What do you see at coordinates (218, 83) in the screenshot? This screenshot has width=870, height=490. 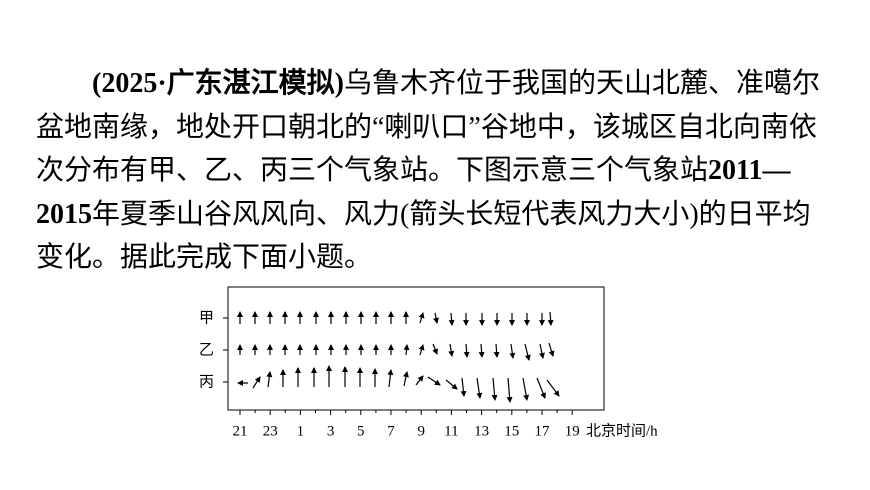 I see `source: (2025·广东湛江模拟)` at bounding box center [218, 83].